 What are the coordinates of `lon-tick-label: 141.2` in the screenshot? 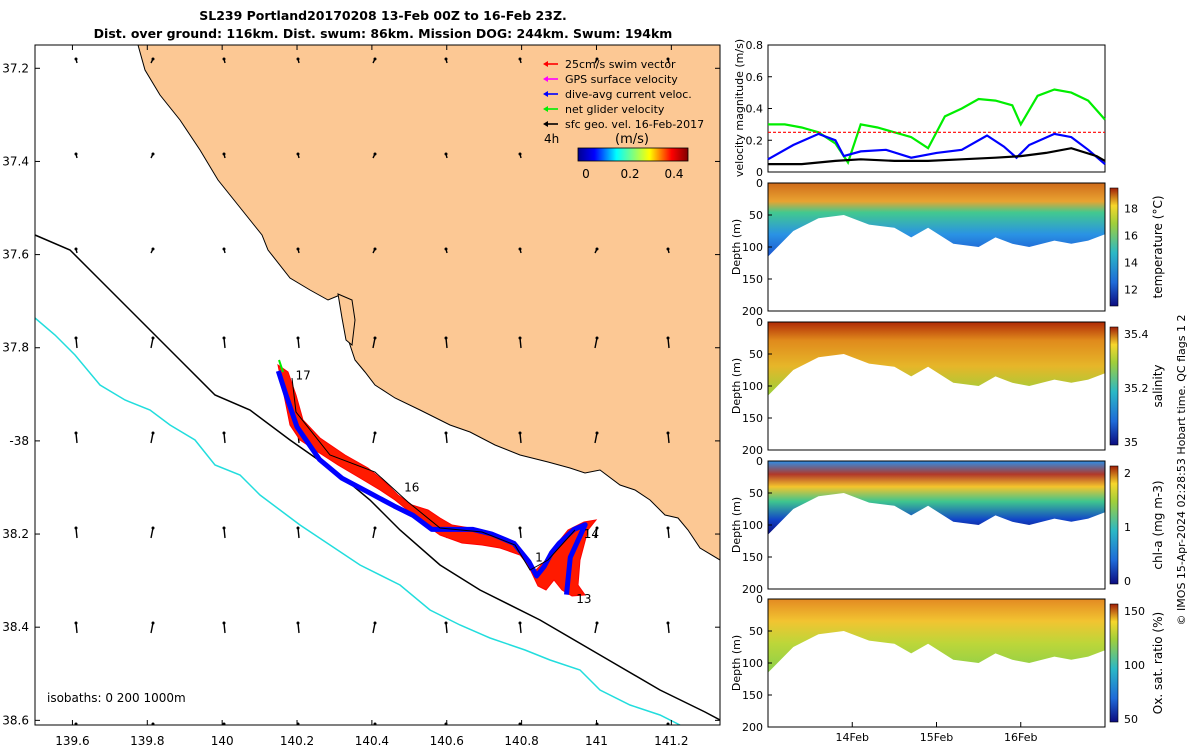 It's located at (671, 741).